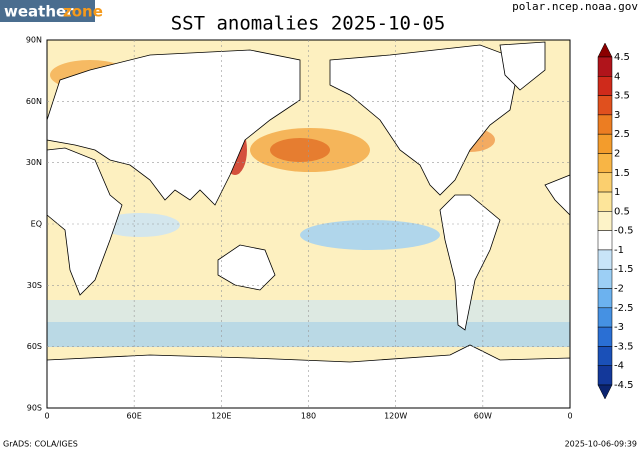 The width and height of the screenshot is (640, 450). I want to click on lon-label: 60W, so click(483, 416).